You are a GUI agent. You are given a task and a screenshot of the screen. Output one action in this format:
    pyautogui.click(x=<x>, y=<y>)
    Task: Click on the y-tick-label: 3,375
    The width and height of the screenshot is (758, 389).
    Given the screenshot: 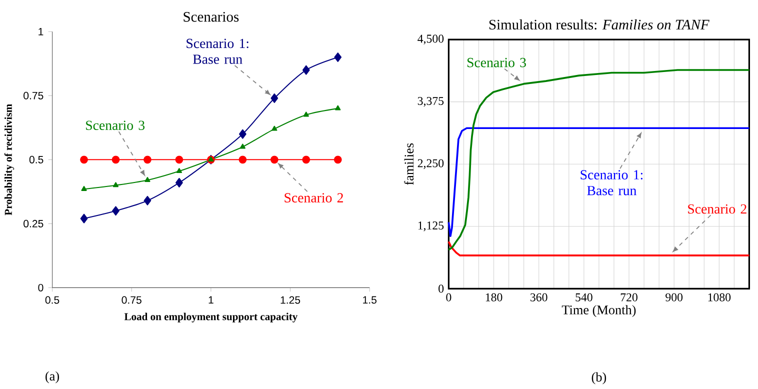 What is the action you would take?
    pyautogui.click(x=431, y=102)
    